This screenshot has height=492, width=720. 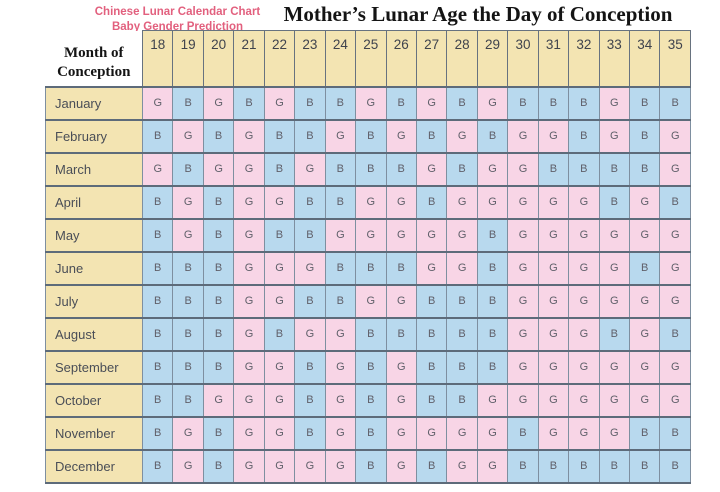 What do you see at coordinates (94, 334) in the screenshot?
I see `month-label: August` at bounding box center [94, 334].